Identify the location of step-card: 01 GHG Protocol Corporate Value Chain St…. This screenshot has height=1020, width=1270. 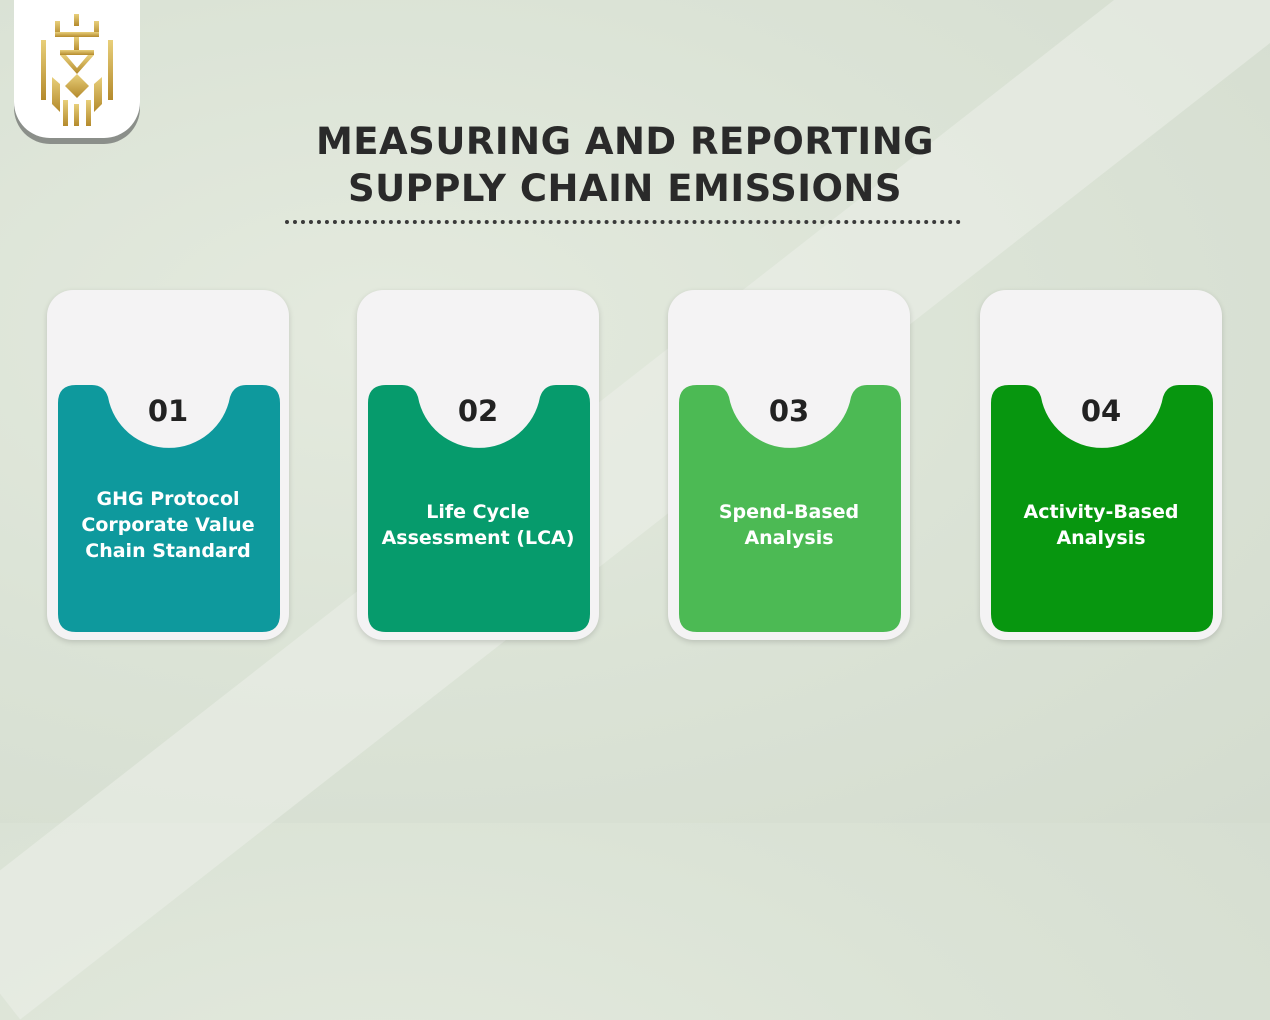
(168, 465).